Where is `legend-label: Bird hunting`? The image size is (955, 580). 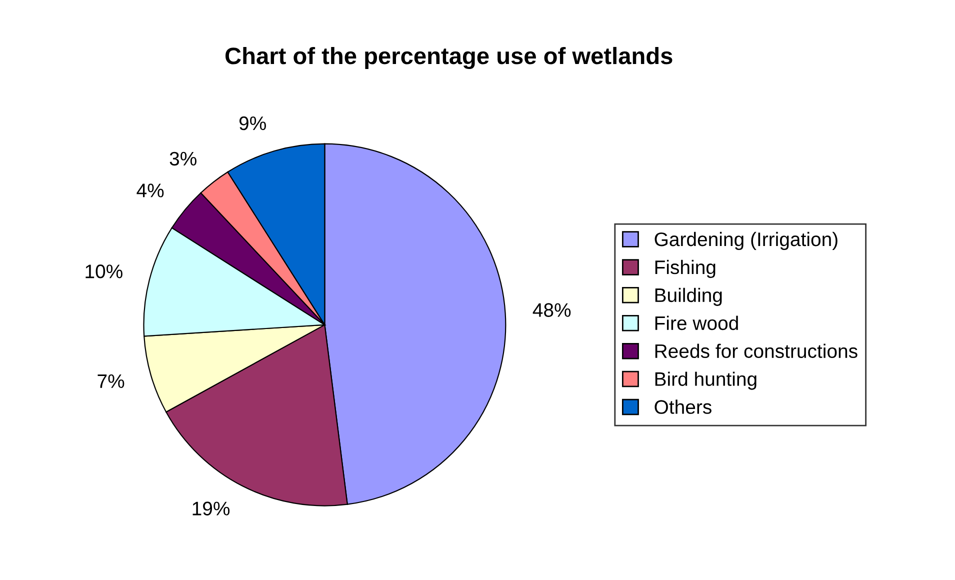 legend-label: Bird hunting is located at coordinates (705, 381).